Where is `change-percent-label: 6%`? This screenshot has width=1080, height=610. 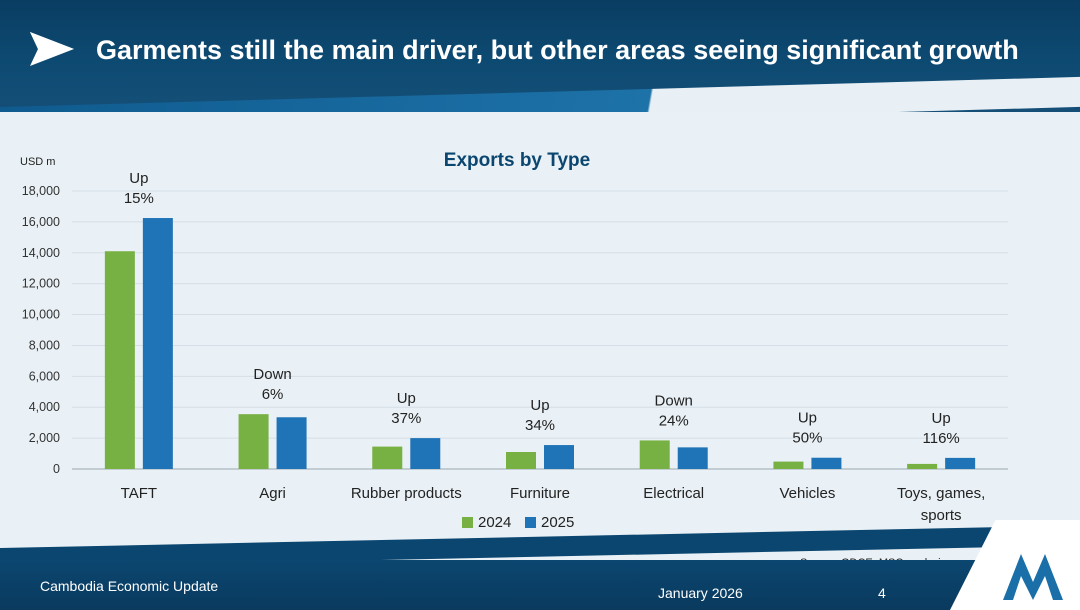
change-percent-label: 6% is located at coordinates (273, 394).